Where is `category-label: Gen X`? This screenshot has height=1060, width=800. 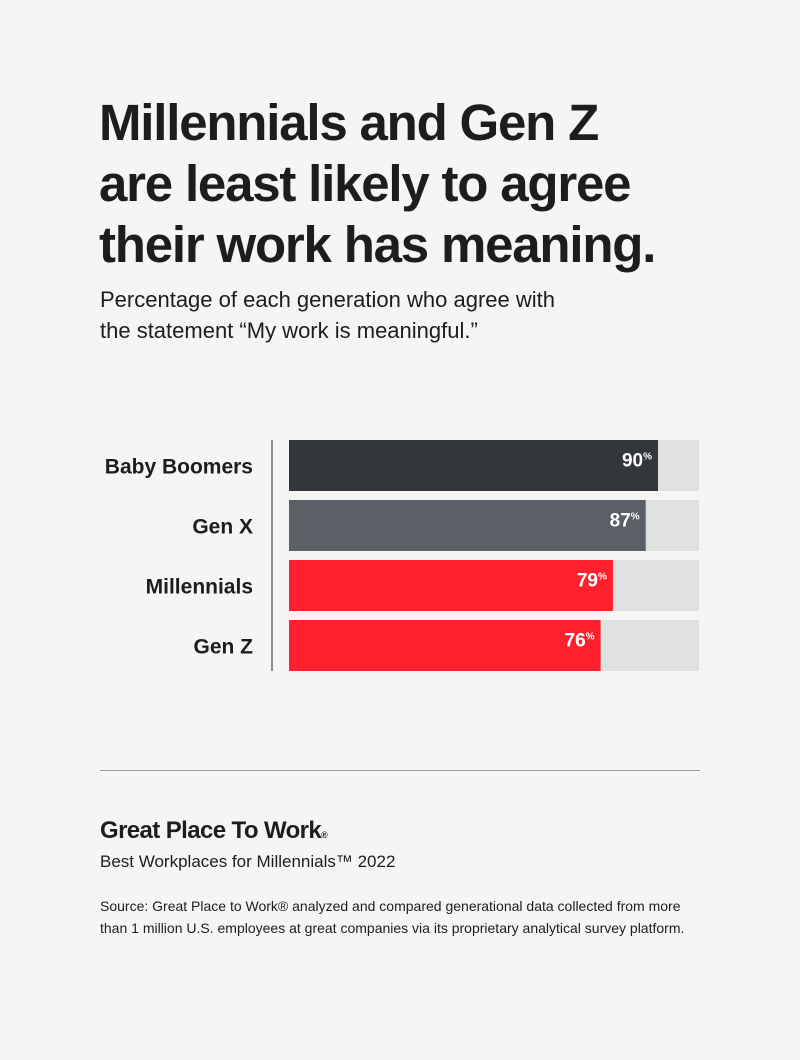 category-label: Gen X is located at coordinates (222, 527).